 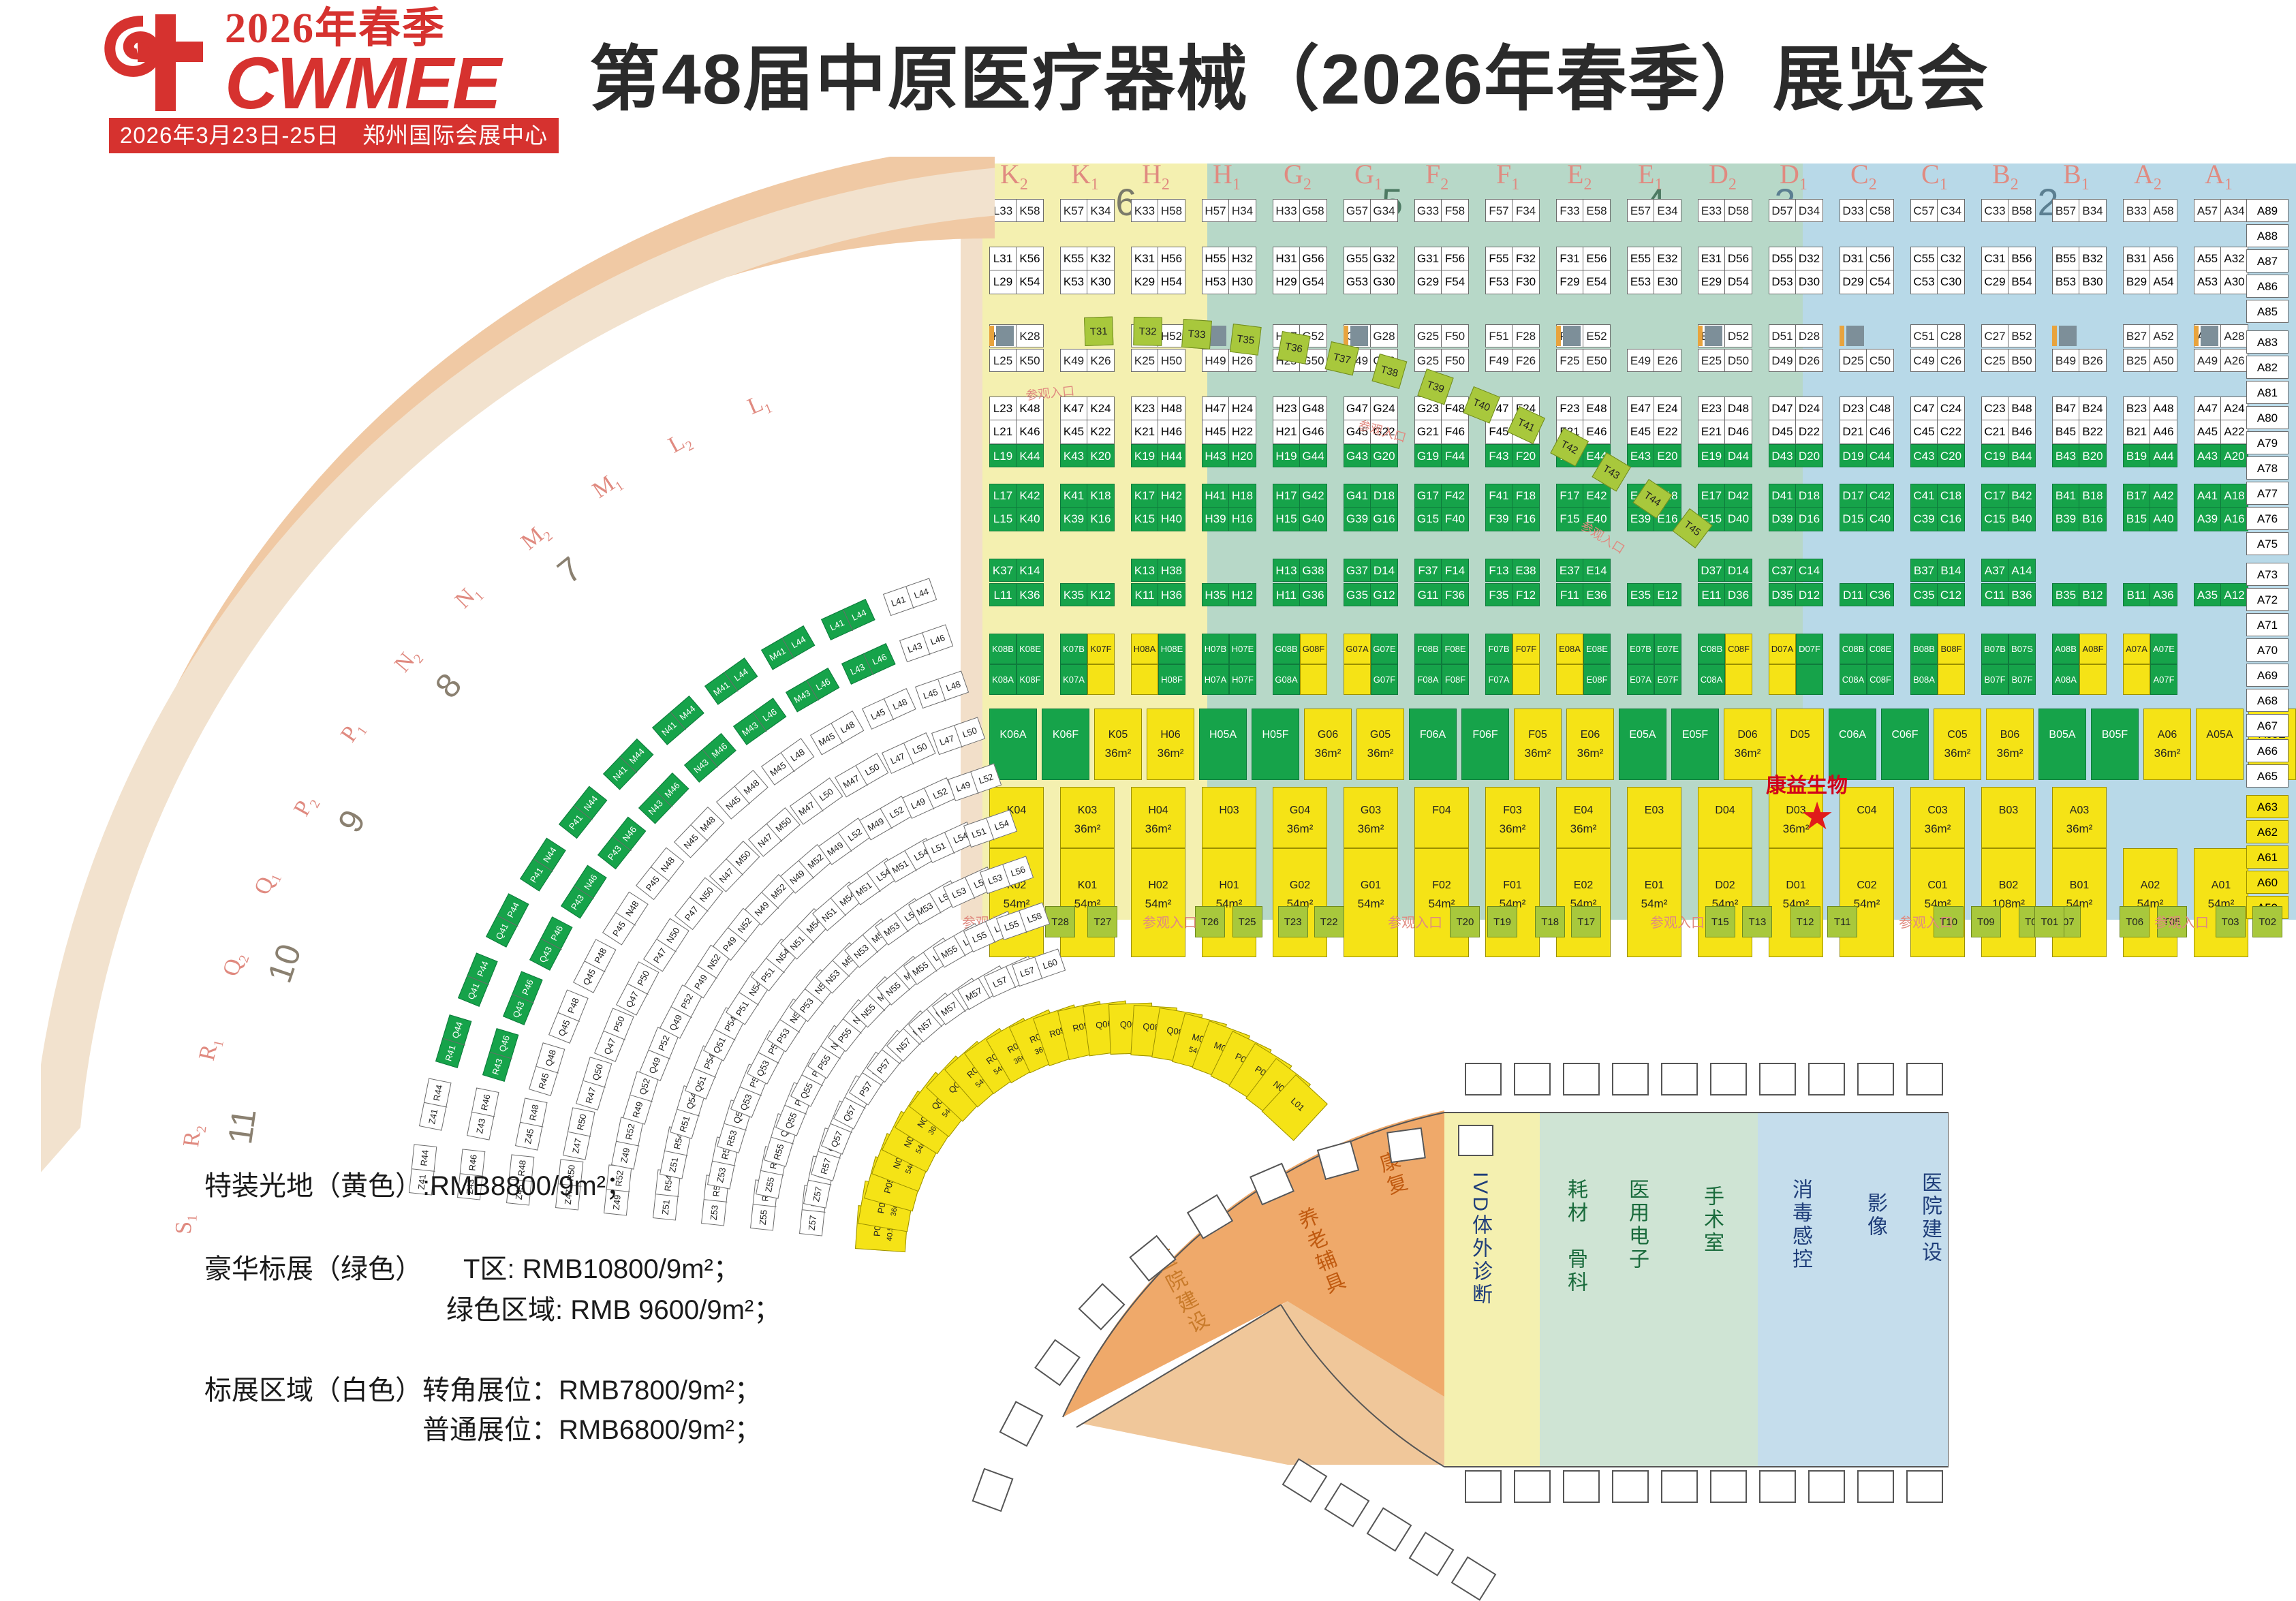 I want to click on booth-A88: A88, so click(x=2268, y=235).